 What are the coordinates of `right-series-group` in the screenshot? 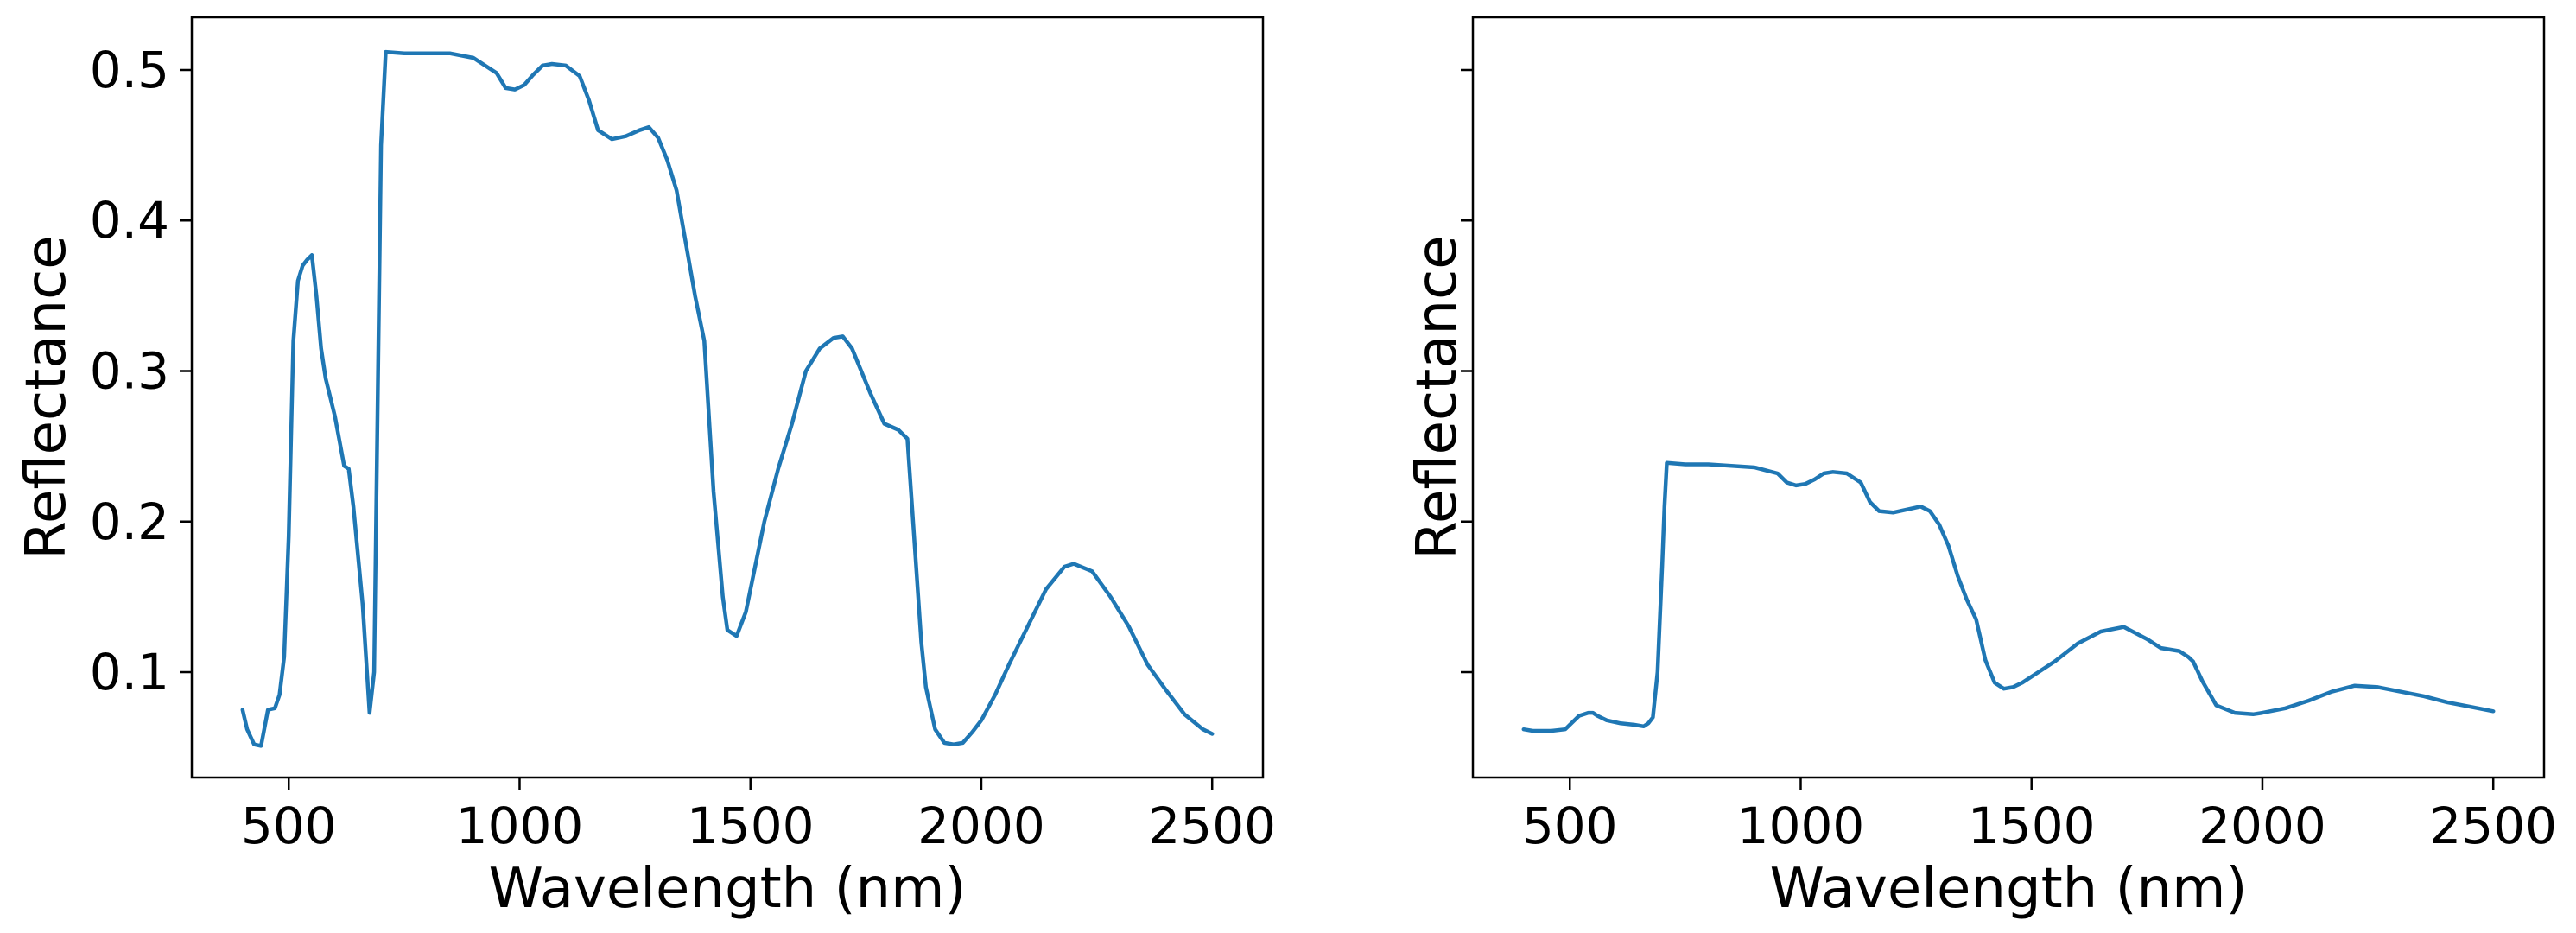 It's located at (2008, 596).